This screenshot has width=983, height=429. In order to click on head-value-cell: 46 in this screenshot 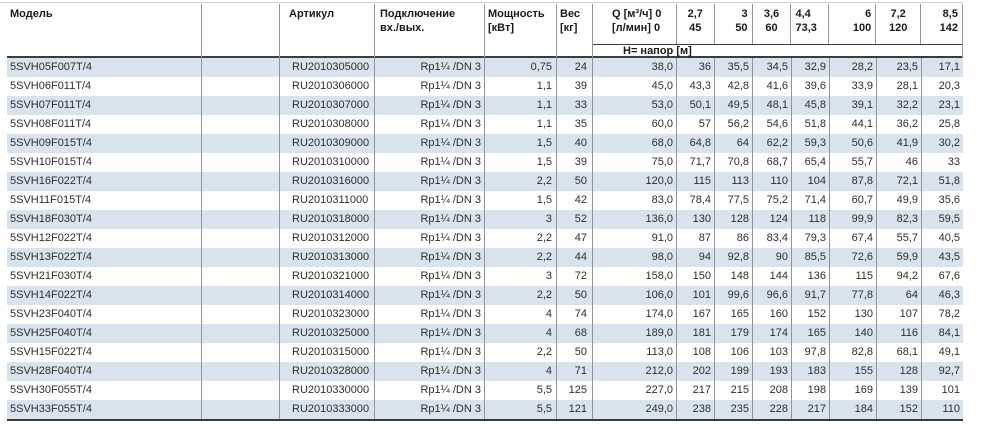, I will do `click(899, 162)`.